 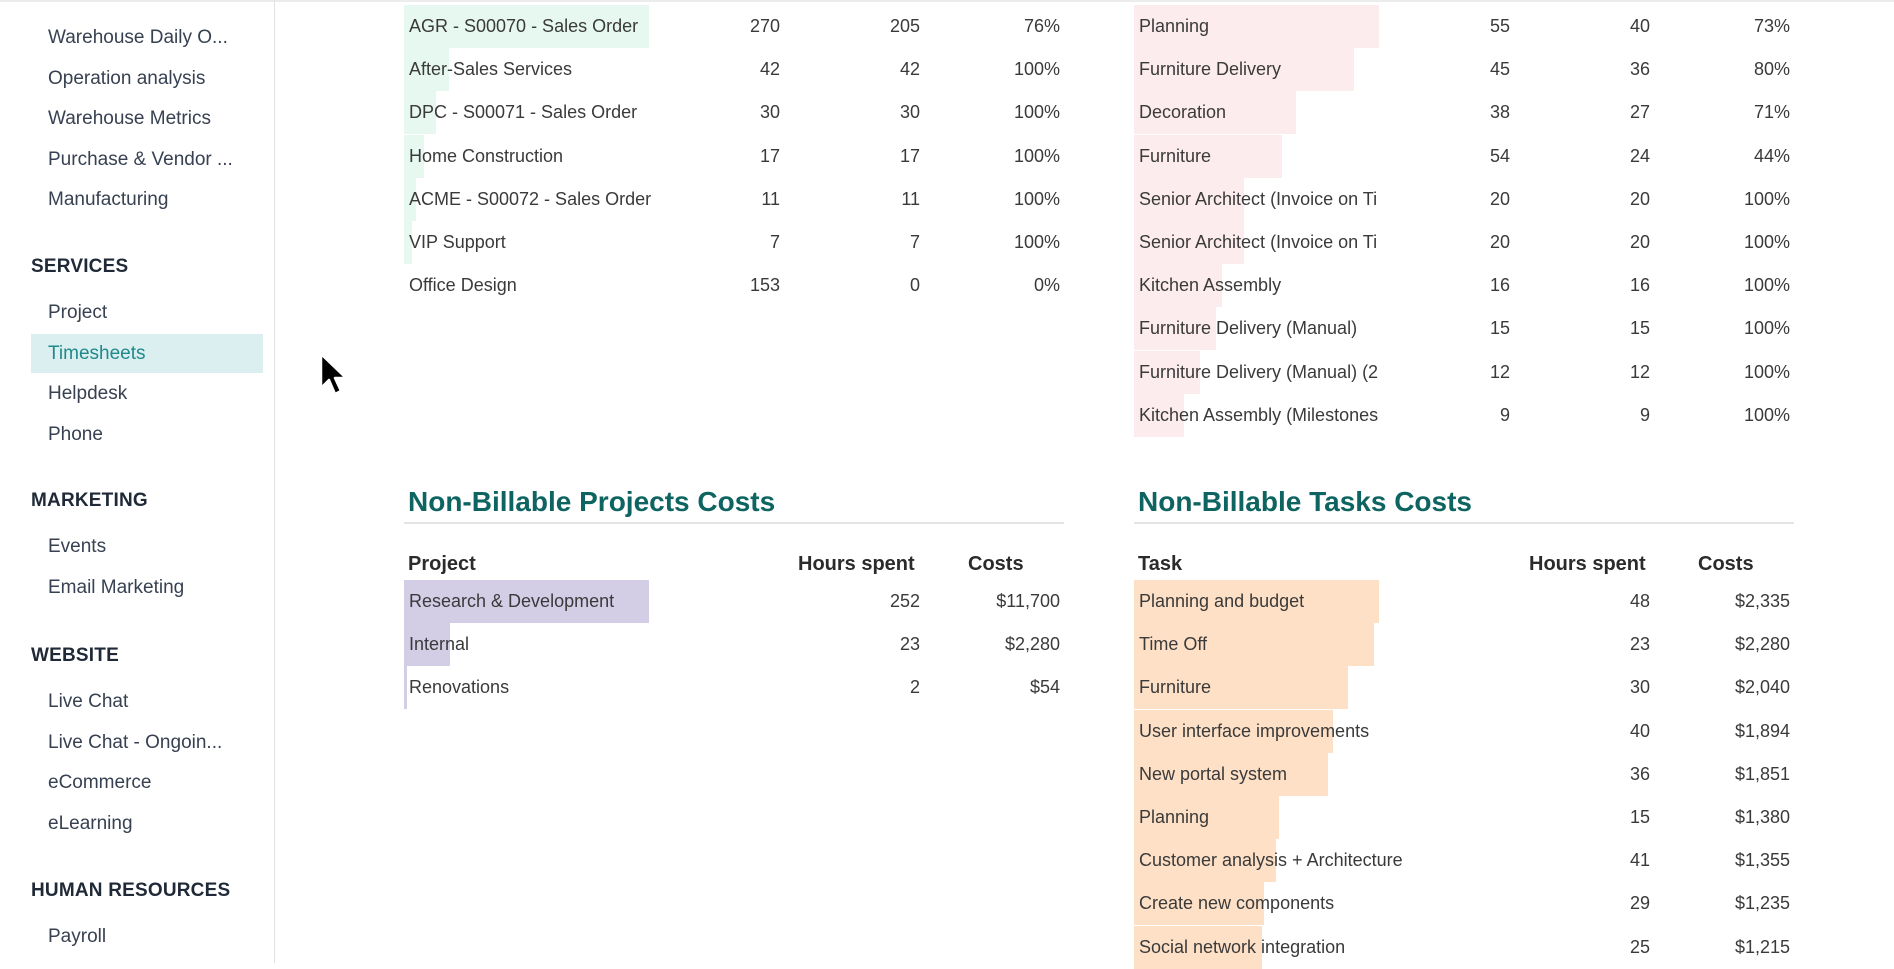 What do you see at coordinates (129, 118) in the screenshot?
I see `sidebar-item: Warehouse Metrics` at bounding box center [129, 118].